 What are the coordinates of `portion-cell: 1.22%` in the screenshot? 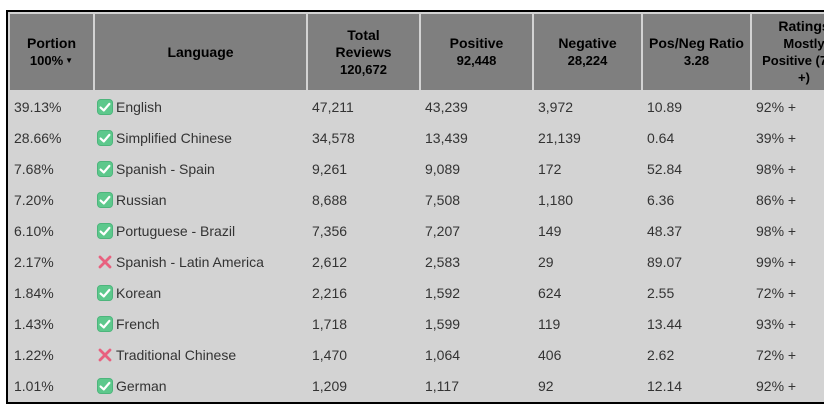 It's located at (34, 354).